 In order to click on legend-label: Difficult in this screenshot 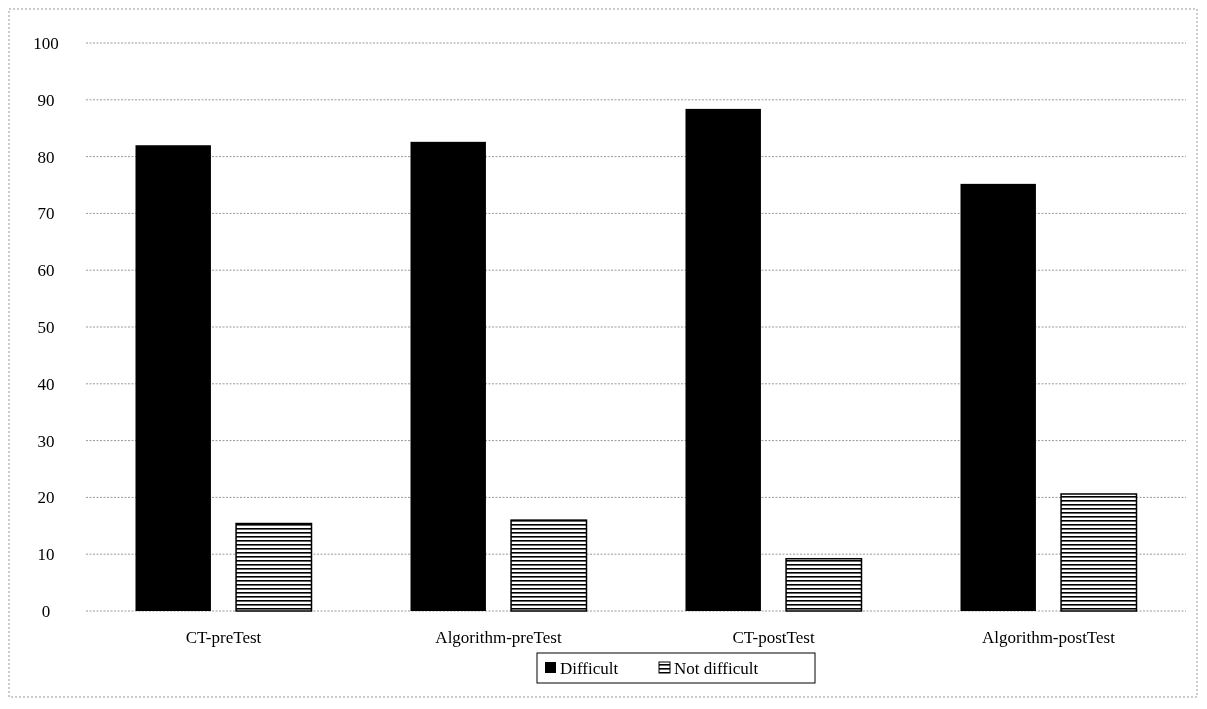, I will do `click(589, 668)`.